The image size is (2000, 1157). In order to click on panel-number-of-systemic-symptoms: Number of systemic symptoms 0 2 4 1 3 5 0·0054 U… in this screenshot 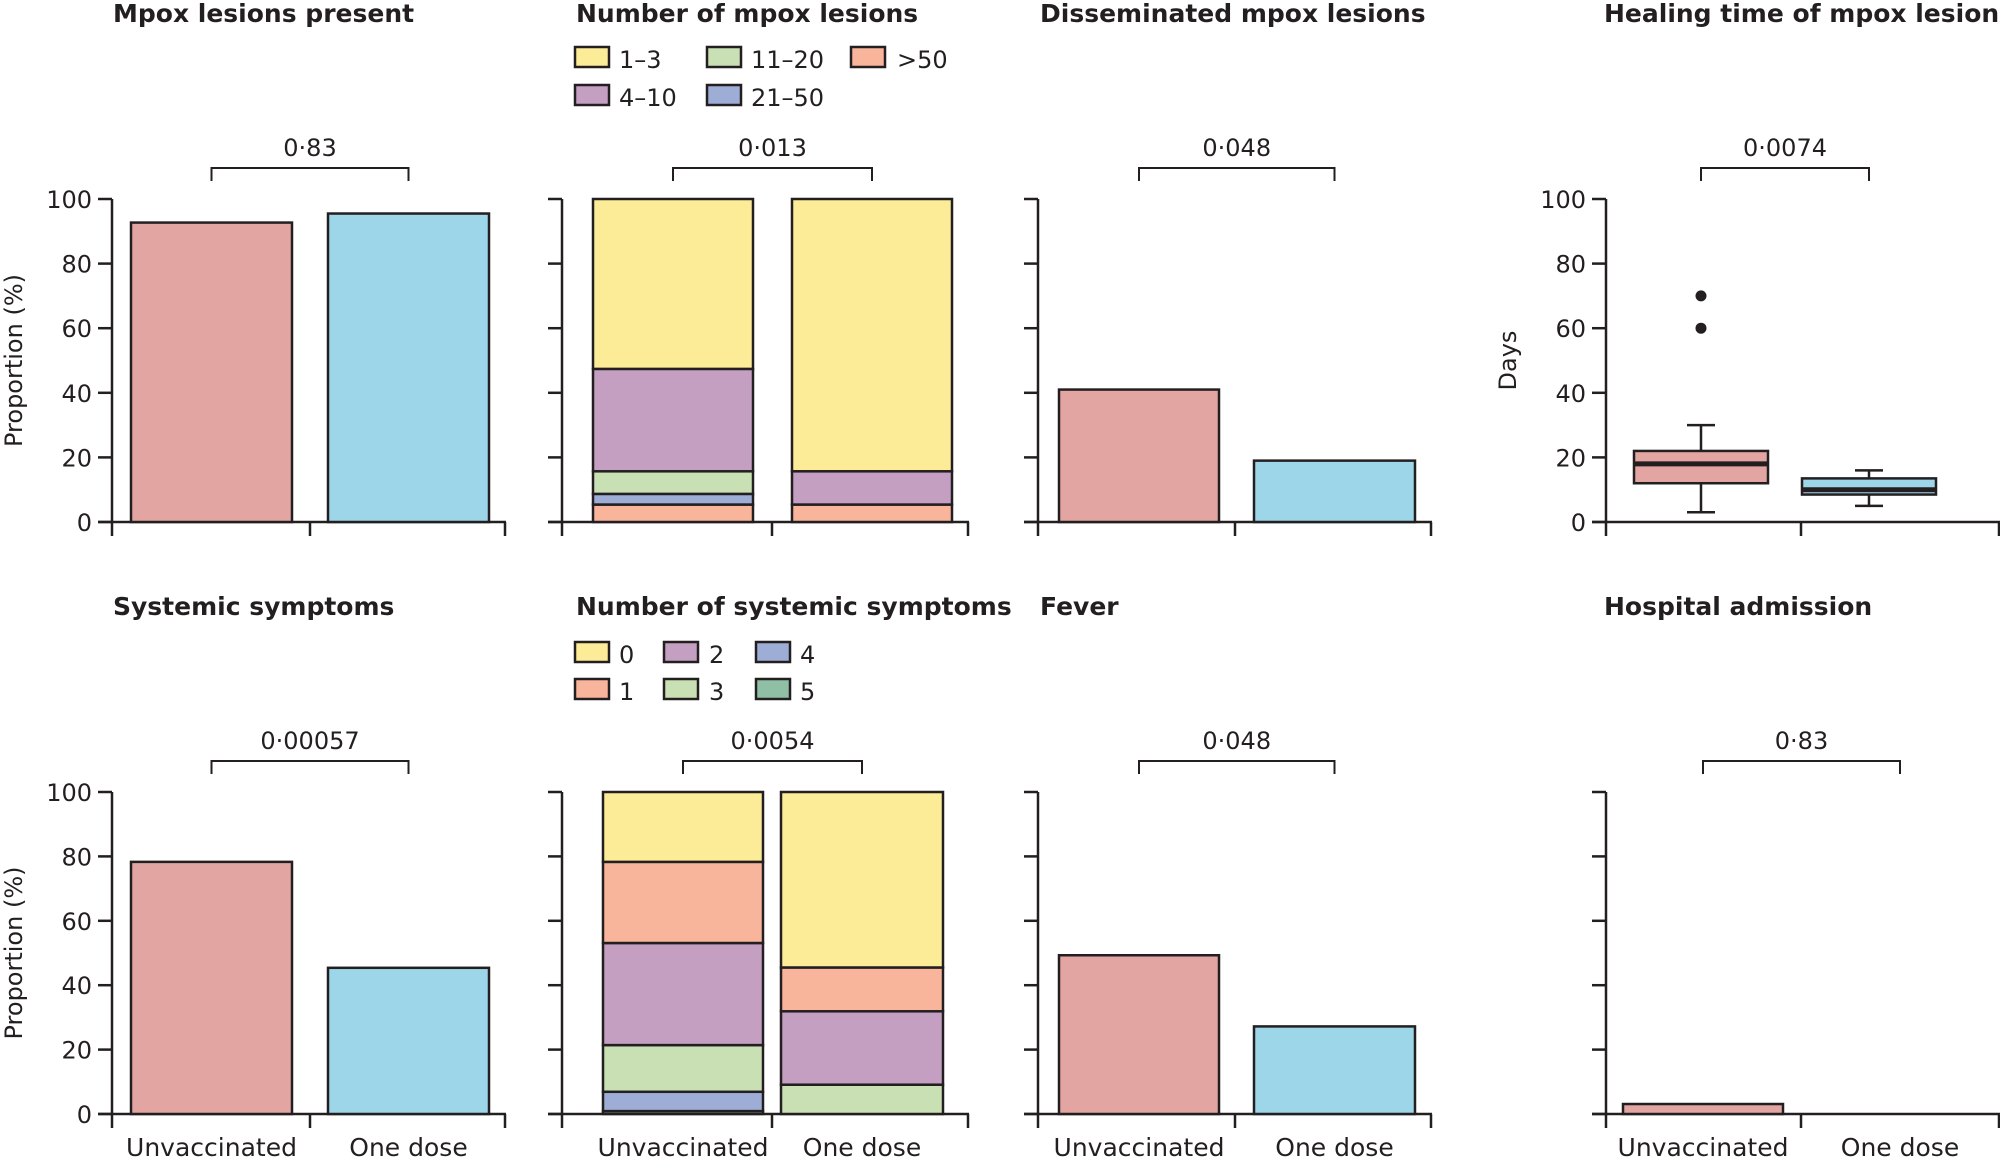, I will do `click(780, 874)`.